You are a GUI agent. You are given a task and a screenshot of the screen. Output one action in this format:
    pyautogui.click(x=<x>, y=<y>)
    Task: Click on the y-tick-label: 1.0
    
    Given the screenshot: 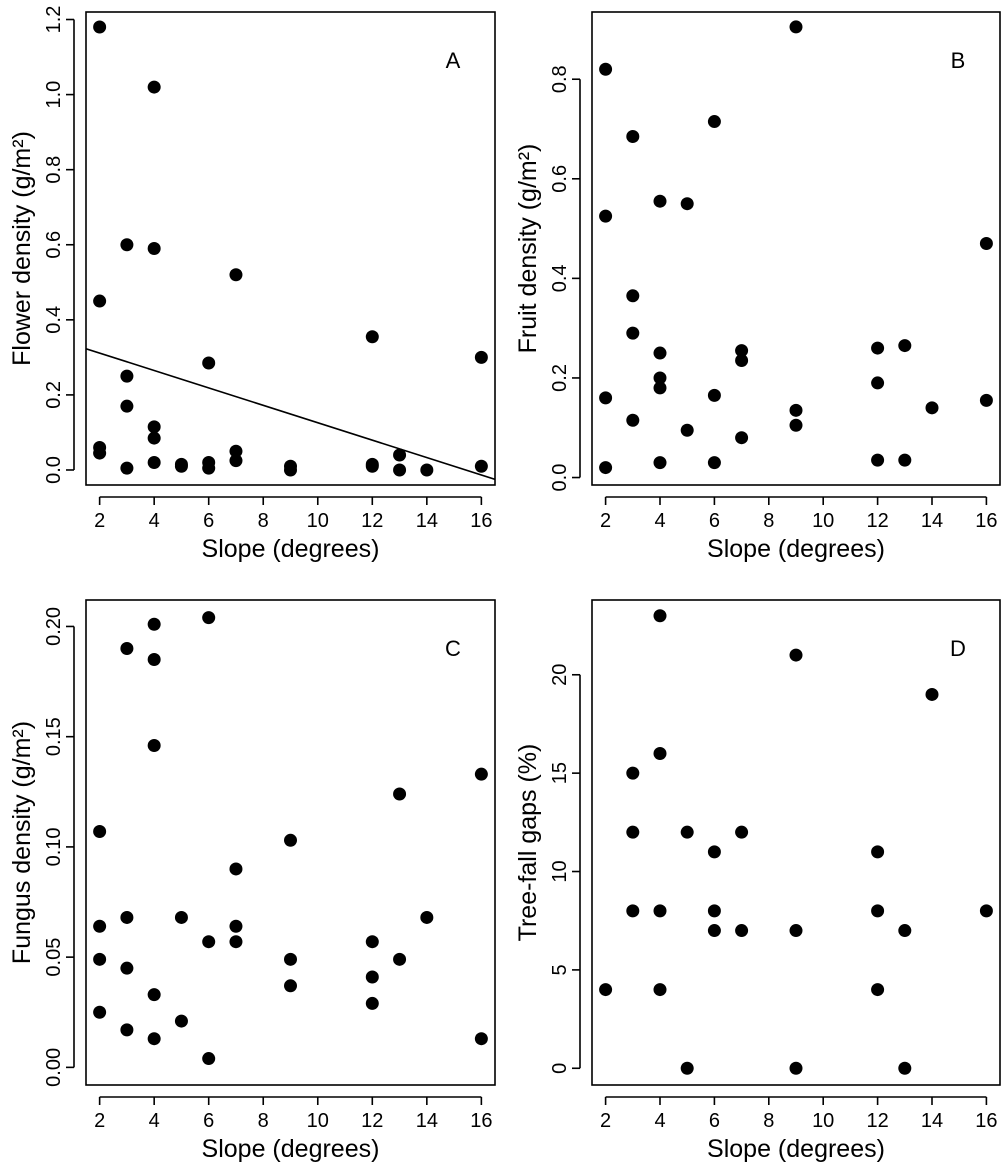 What is the action you would take?
    pyautogui.click(x=54, y=95)
    